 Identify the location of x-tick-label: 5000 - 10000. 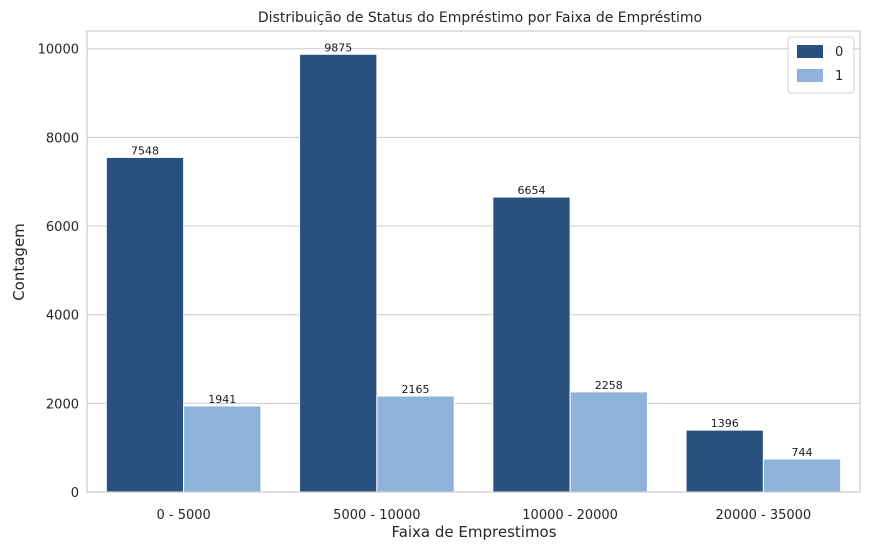
(376, 515).